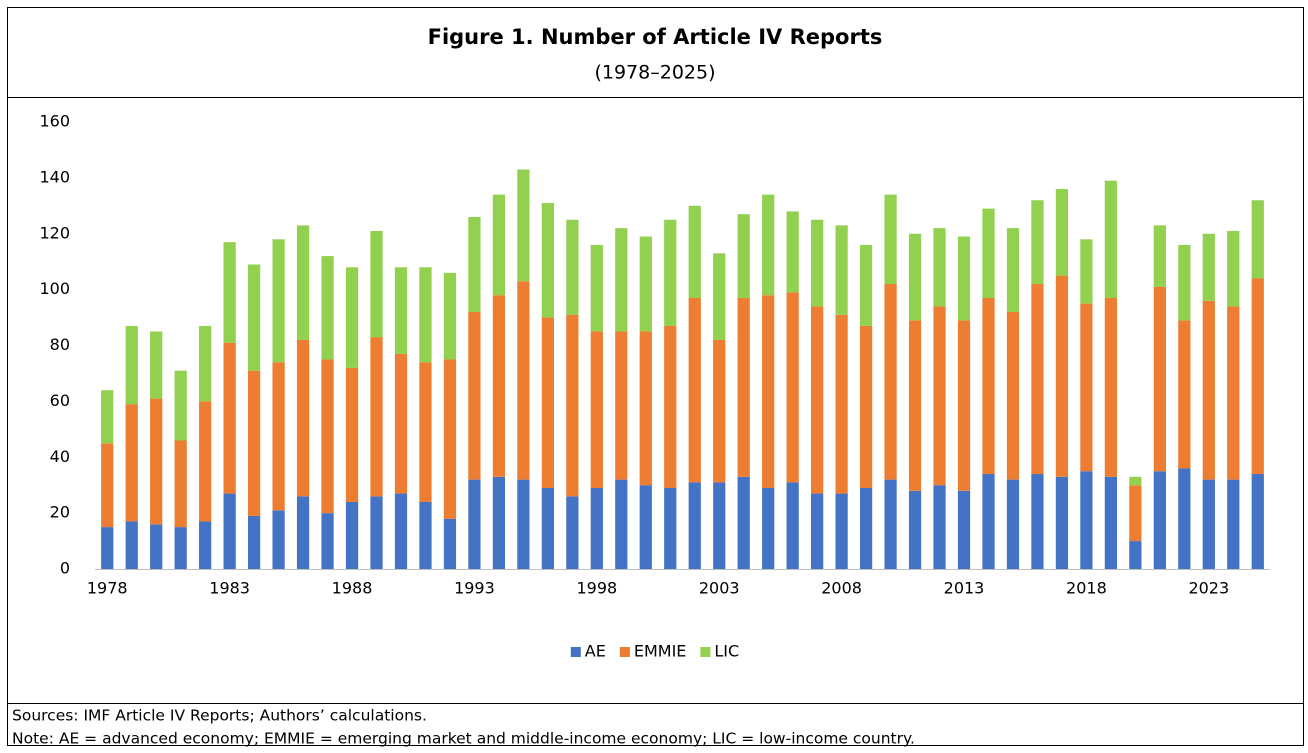 Image resolution: width=1308 pixels, height=753 pixels. I want to click on chart-title: Figure 1. Number of Article IV Reports, so click(655, 37).